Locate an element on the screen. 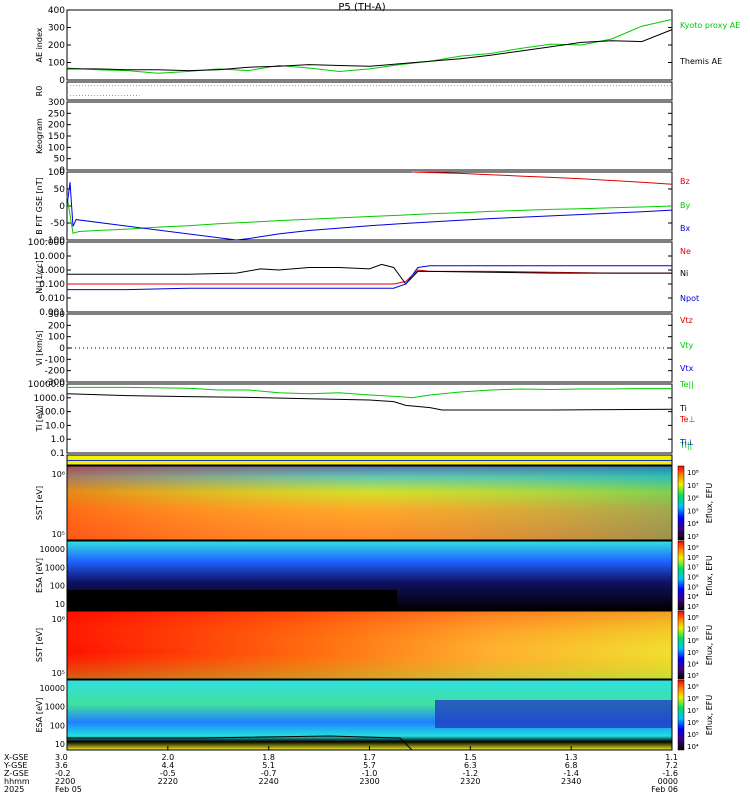 The width and height of the screenshot is (750, 804). y-axis-label: Ni [1/cc] is located at coordinates (39, 277).